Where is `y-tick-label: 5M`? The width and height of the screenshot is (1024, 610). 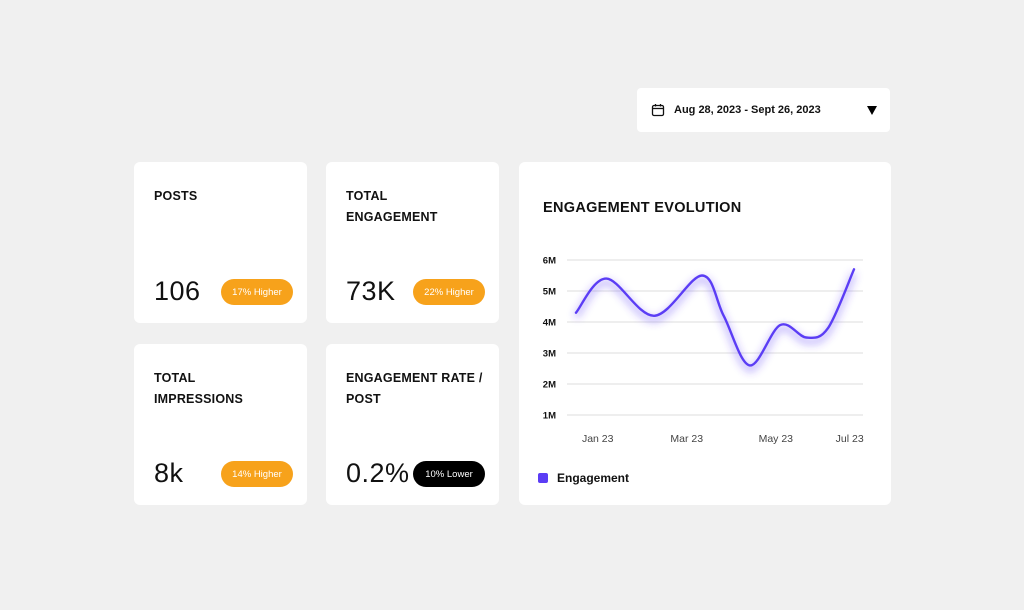
y-tick-label: 5M is located at coordinates (549, 292).